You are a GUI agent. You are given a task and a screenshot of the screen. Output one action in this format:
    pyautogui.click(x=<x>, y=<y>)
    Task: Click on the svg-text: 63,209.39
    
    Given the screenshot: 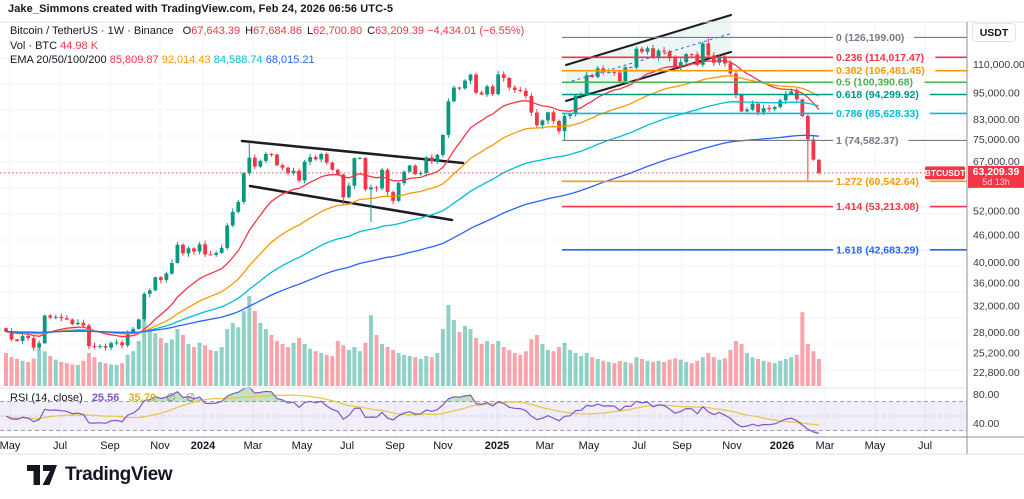 What is the action you would take?
    pyautogui.click(x=996, y=172)
    